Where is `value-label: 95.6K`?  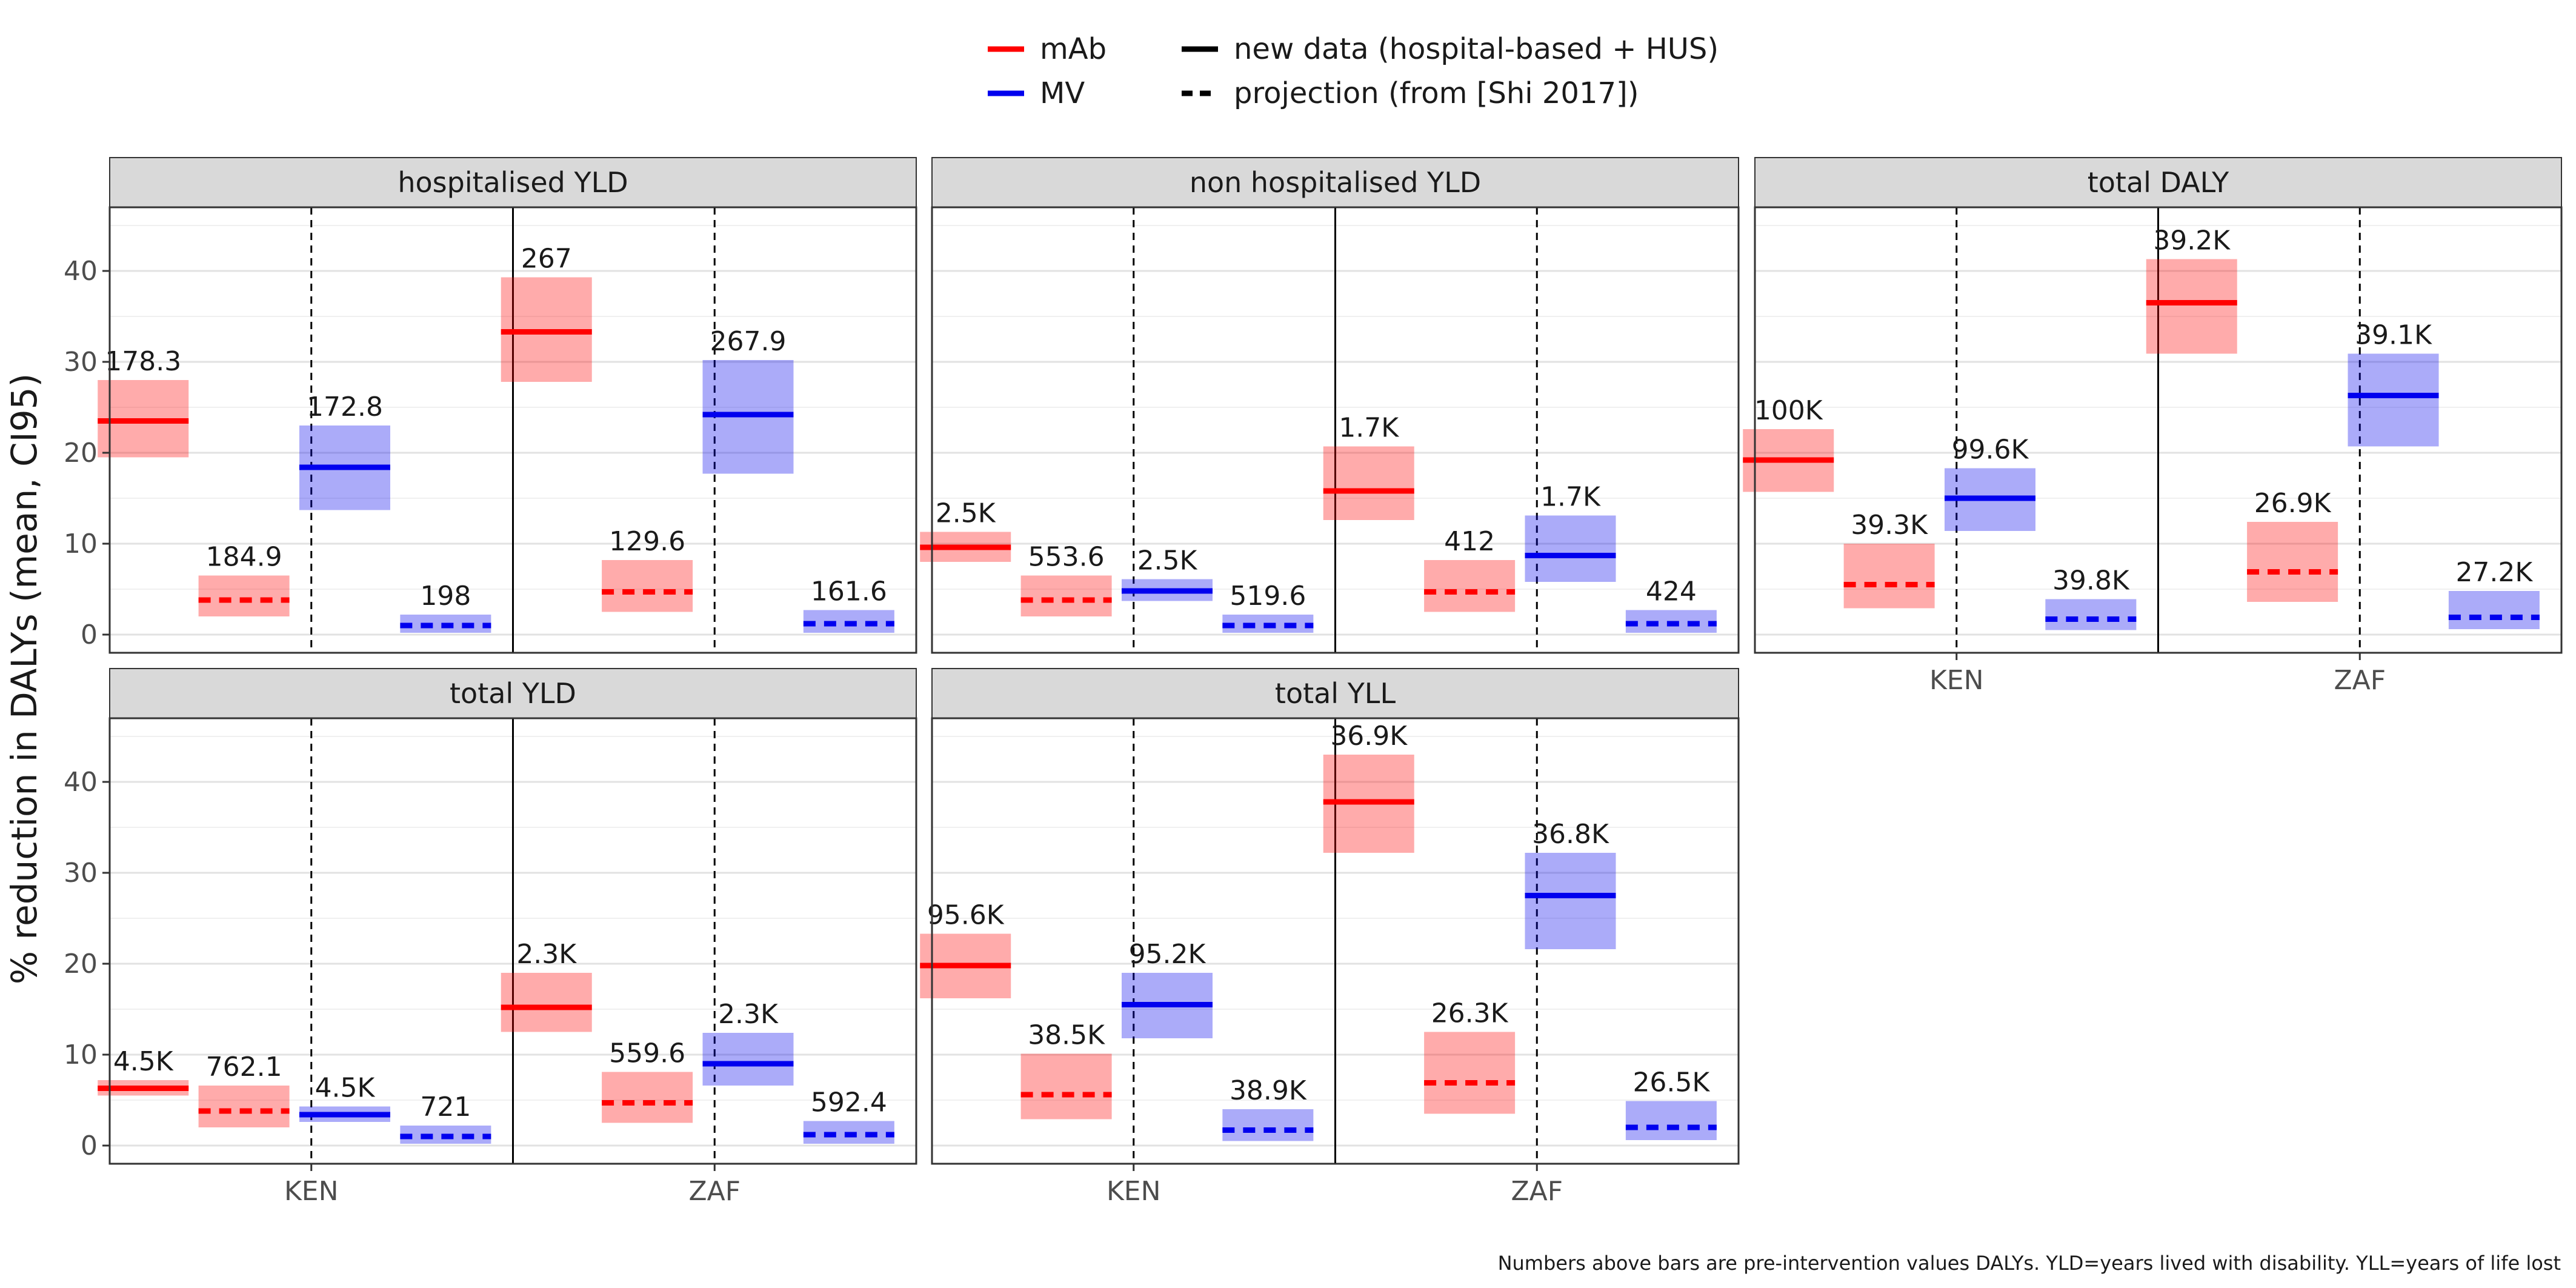 value-label: 95.6K is located at coordinates (966, 916).